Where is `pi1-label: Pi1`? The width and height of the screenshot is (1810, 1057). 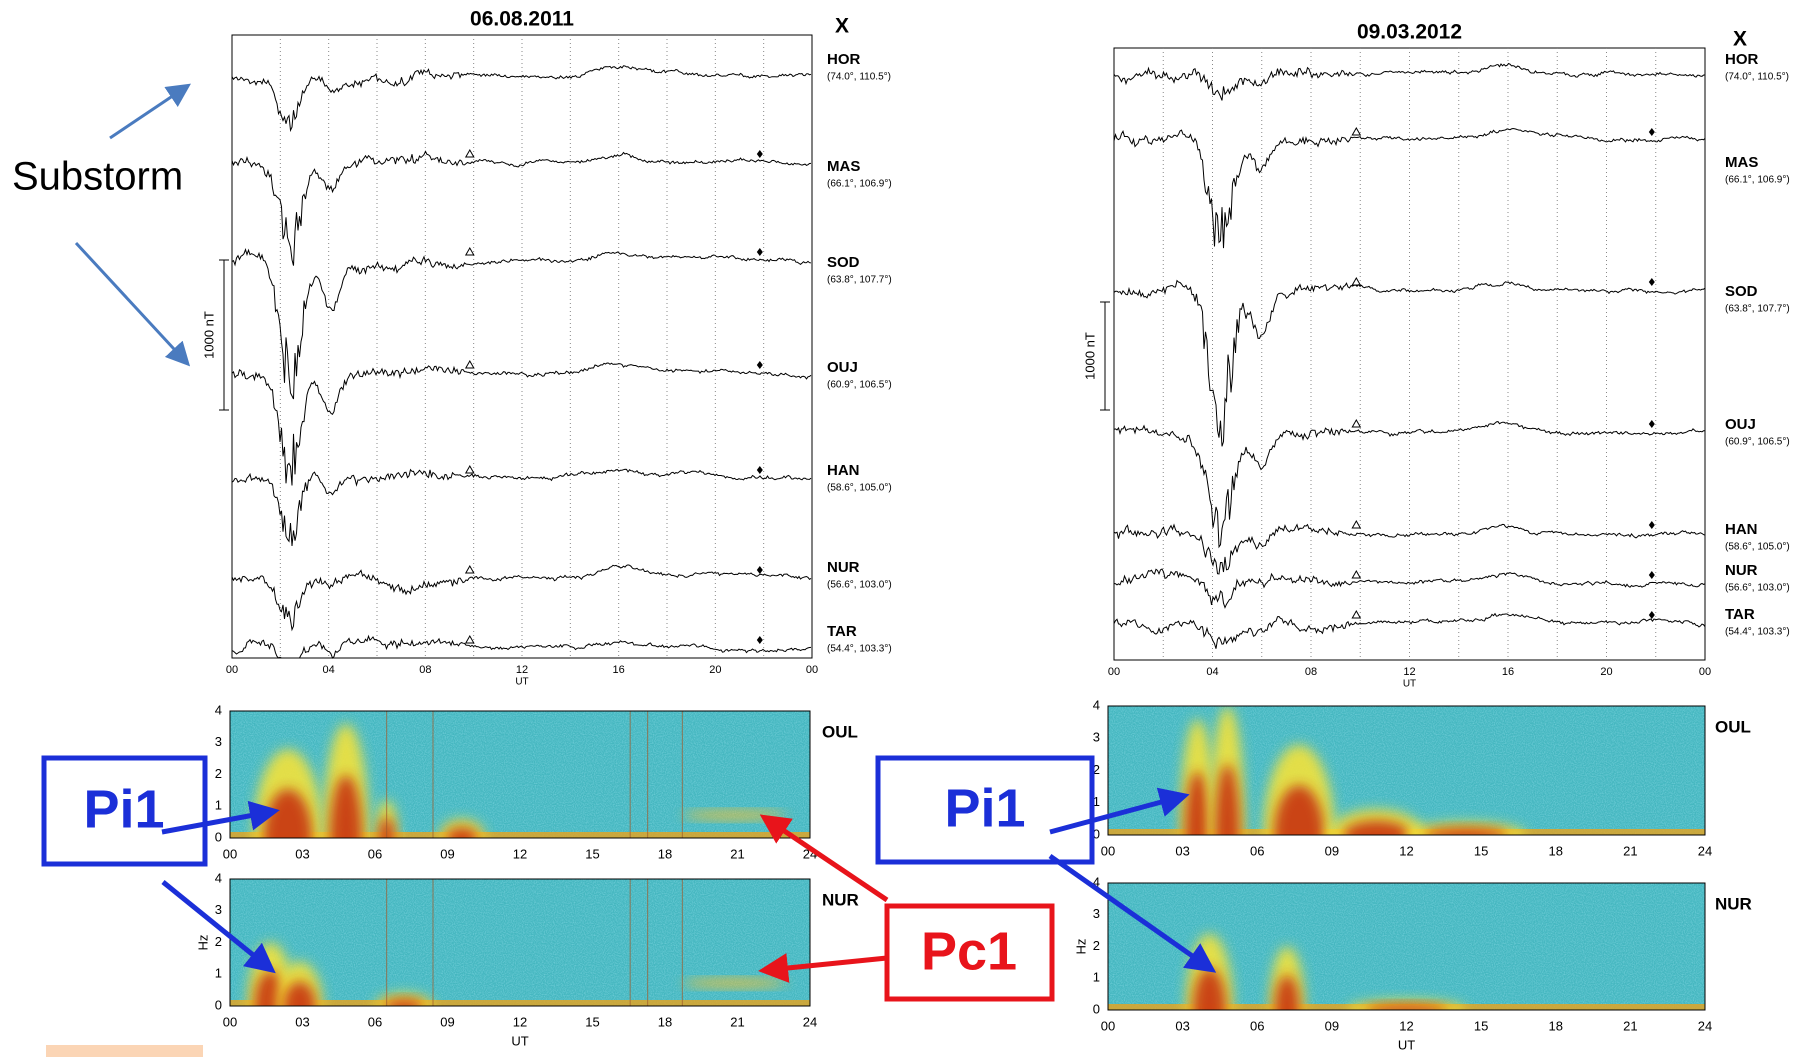
pi1-label: Pi1 is located at coordinates (984, 808).